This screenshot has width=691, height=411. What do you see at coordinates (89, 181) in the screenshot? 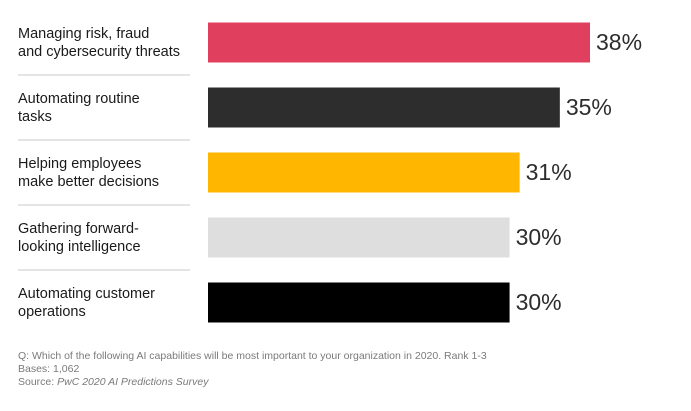
I see `category-label-line: make better decisions` at bounding box center [89, 181].